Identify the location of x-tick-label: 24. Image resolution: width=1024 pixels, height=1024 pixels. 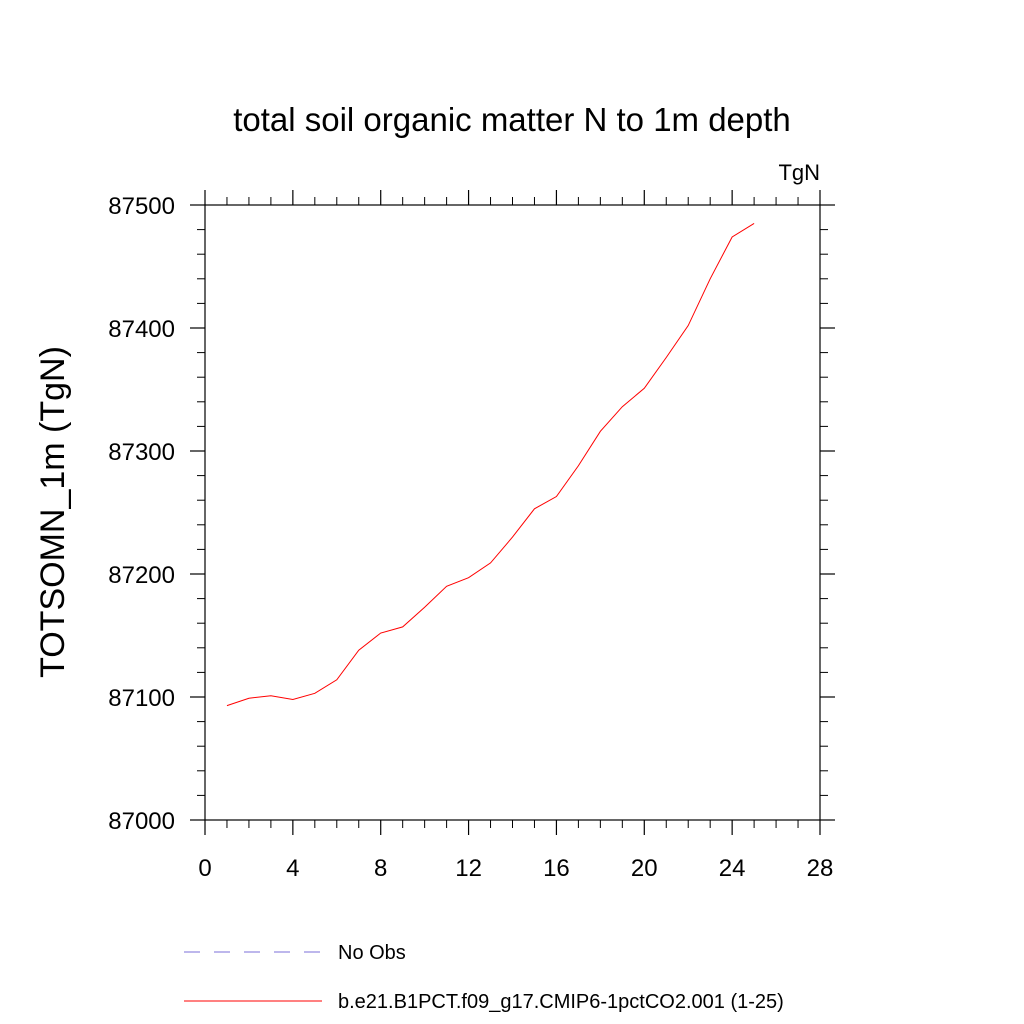
(732, 868).